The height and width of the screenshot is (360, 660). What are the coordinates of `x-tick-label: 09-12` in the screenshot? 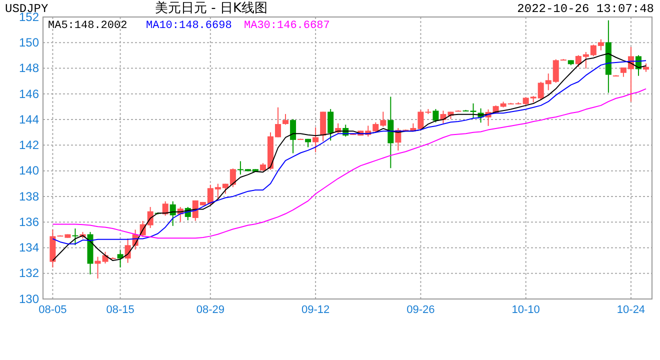 It's located at (315, 310).